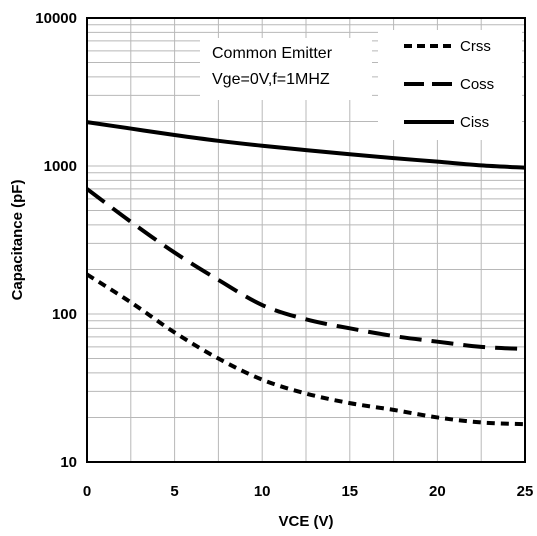 The image size is (537, 536). Describe the element at coordinates (306, 145) in the screenshot. I see `series-line-ciss` at that location.